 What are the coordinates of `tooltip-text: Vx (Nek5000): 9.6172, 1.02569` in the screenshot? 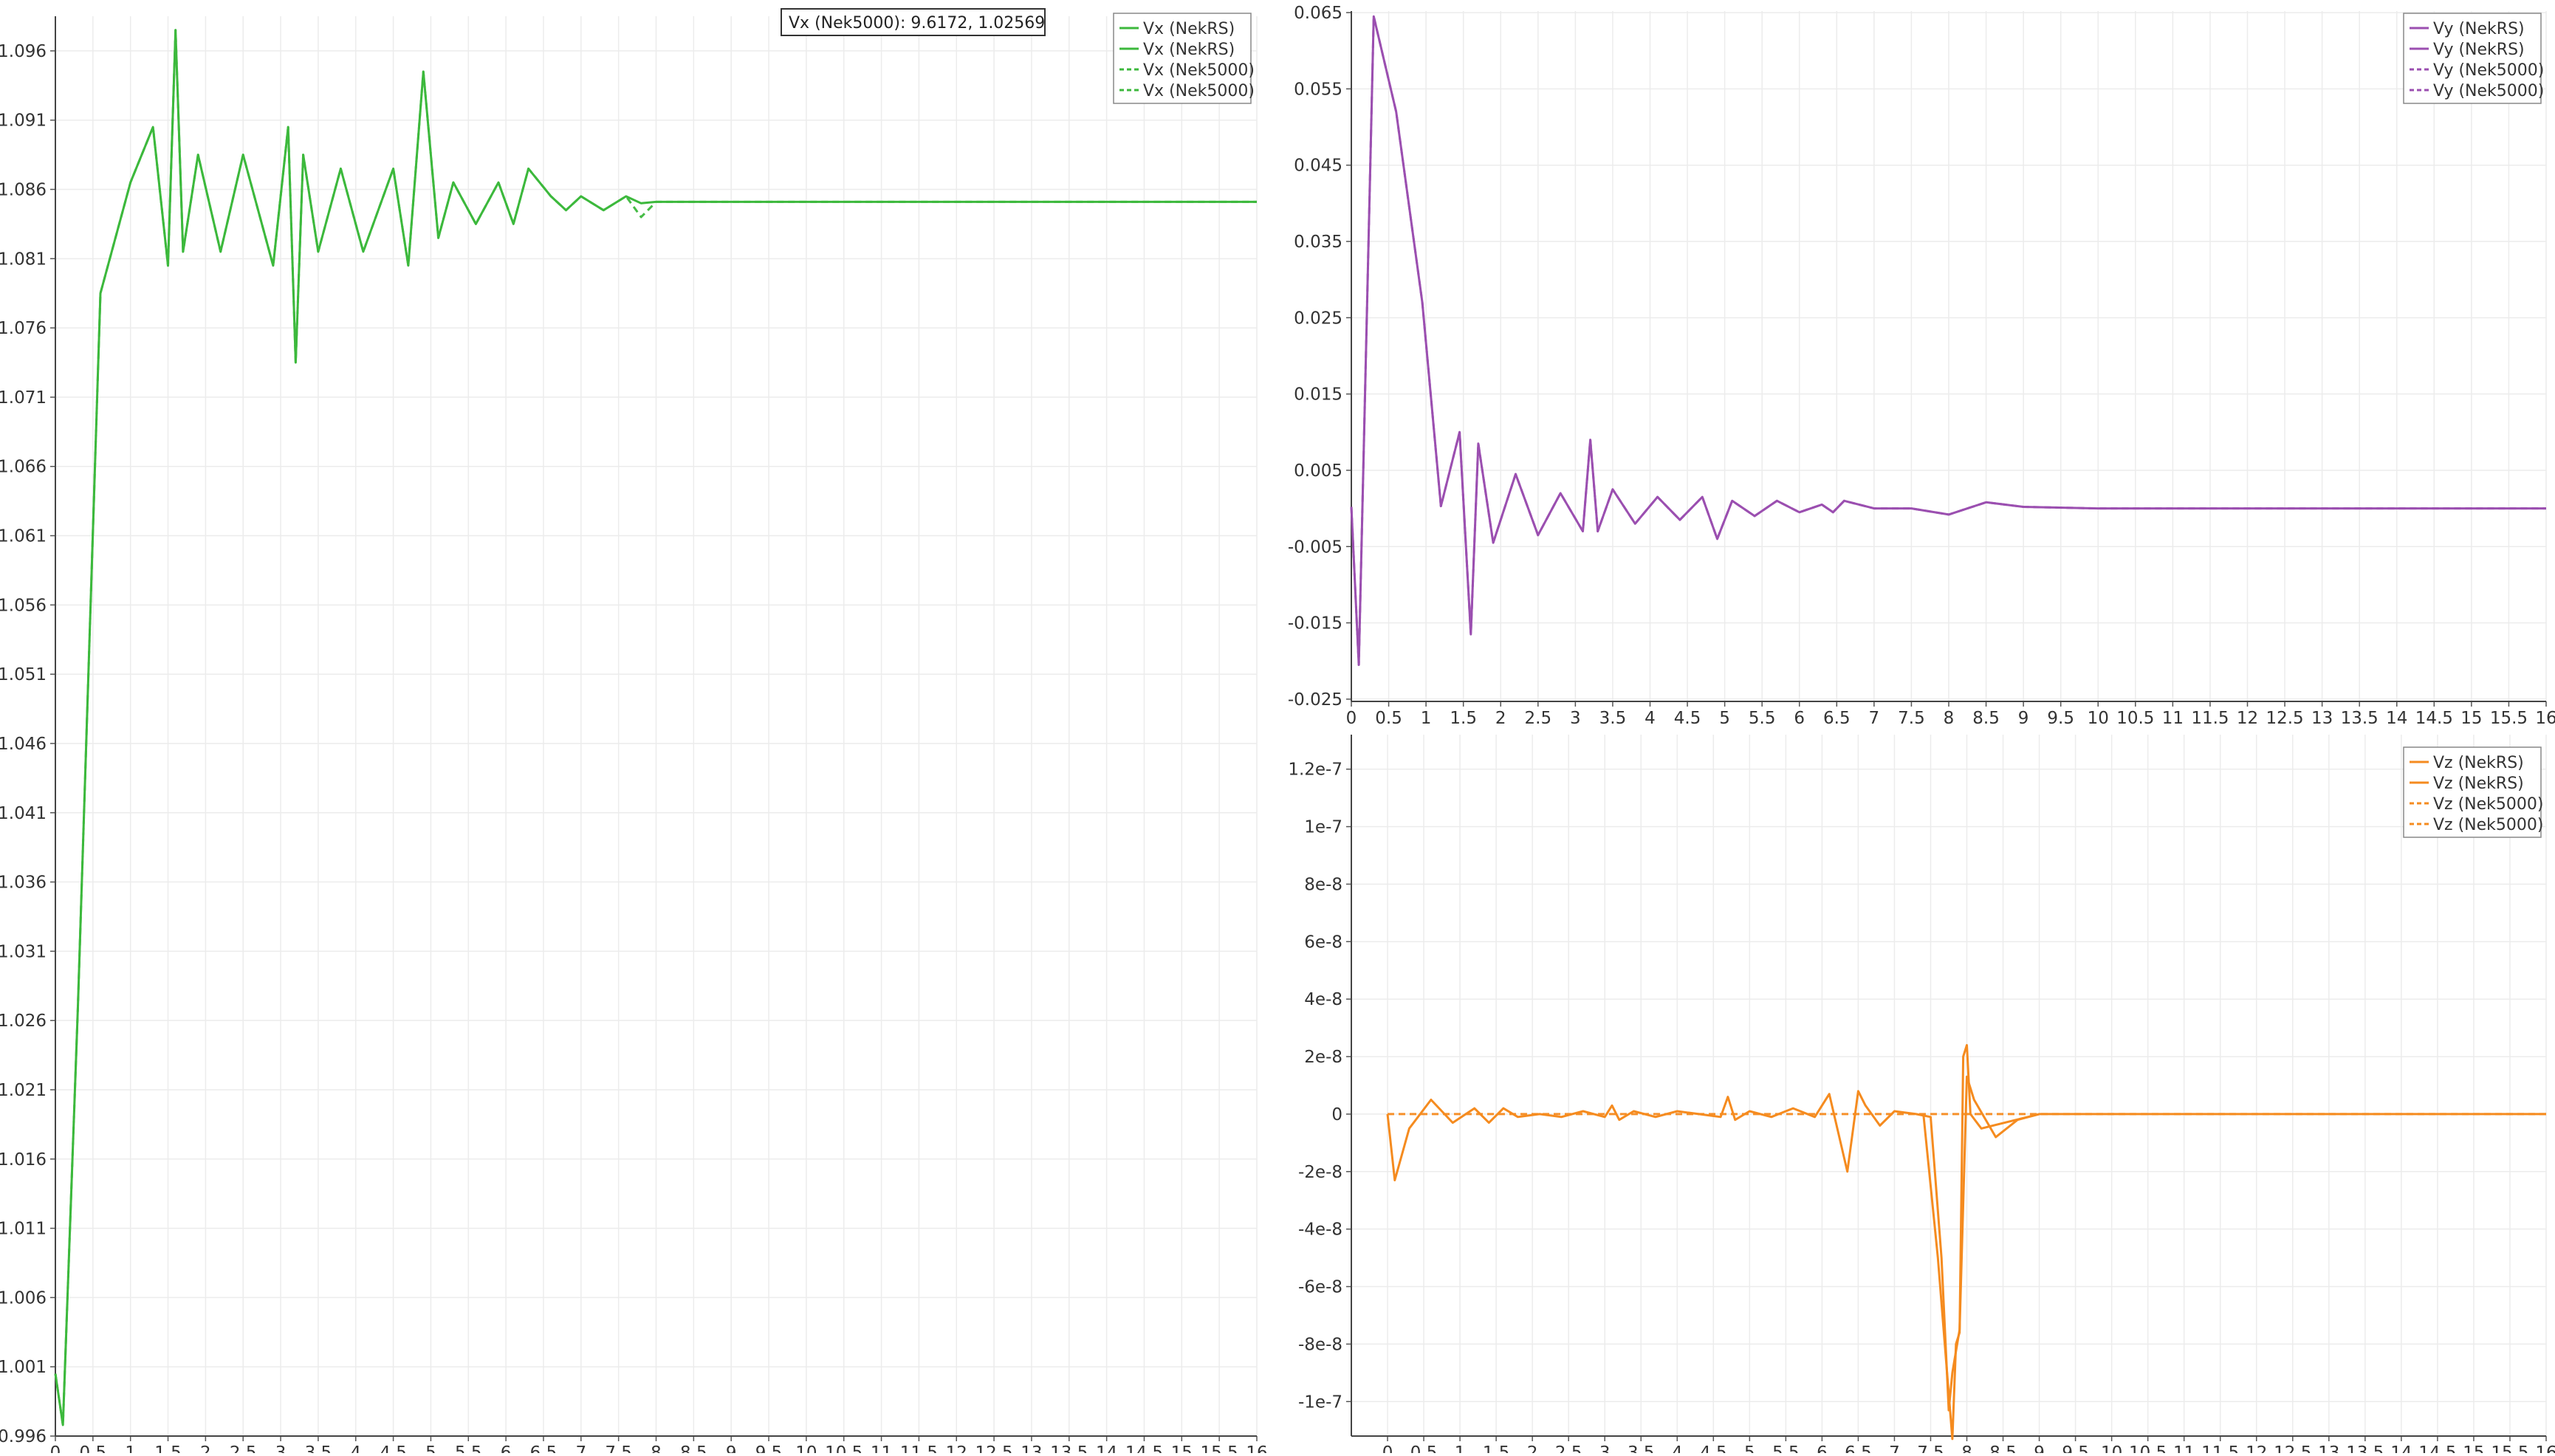 It's located at (917, 23).